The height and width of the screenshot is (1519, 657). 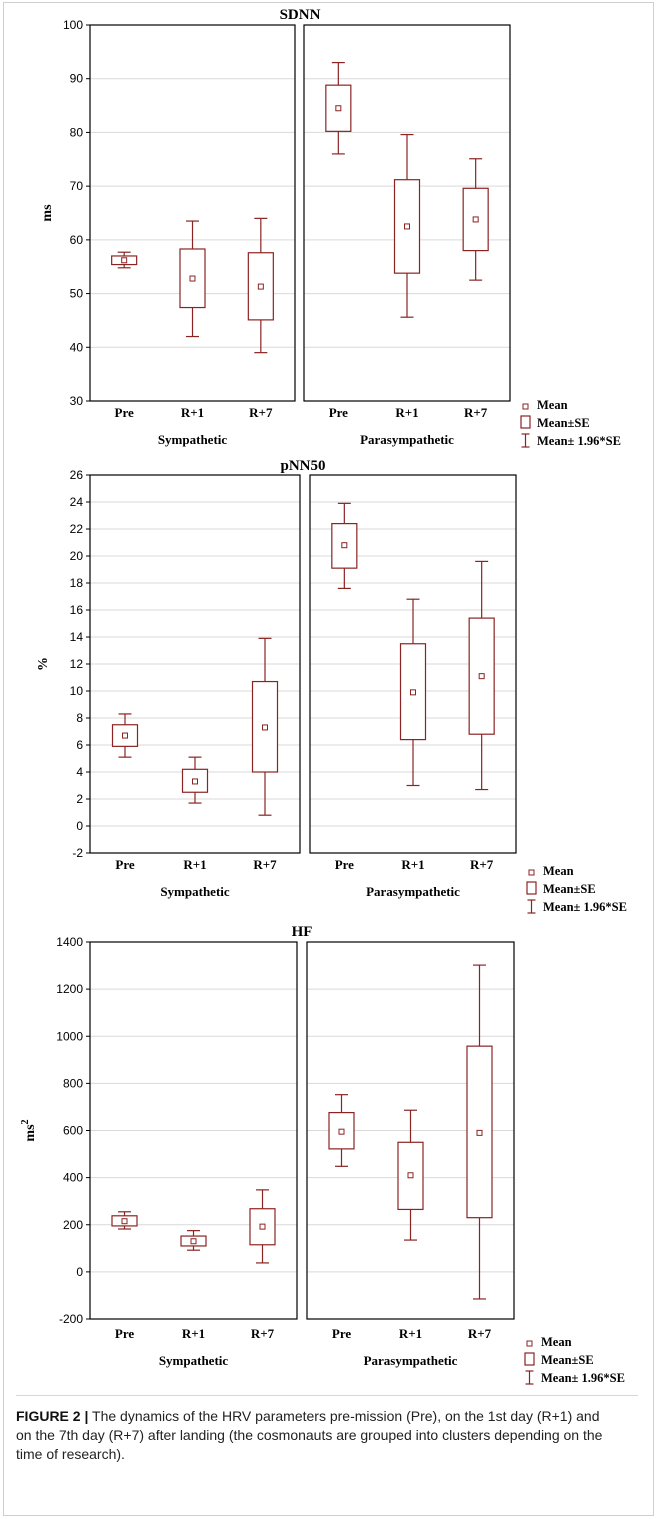 What do you see at coordinates (77, 637) in the screenshot?
I see `y-tick-label: 14` at bounding box center [77, 637].